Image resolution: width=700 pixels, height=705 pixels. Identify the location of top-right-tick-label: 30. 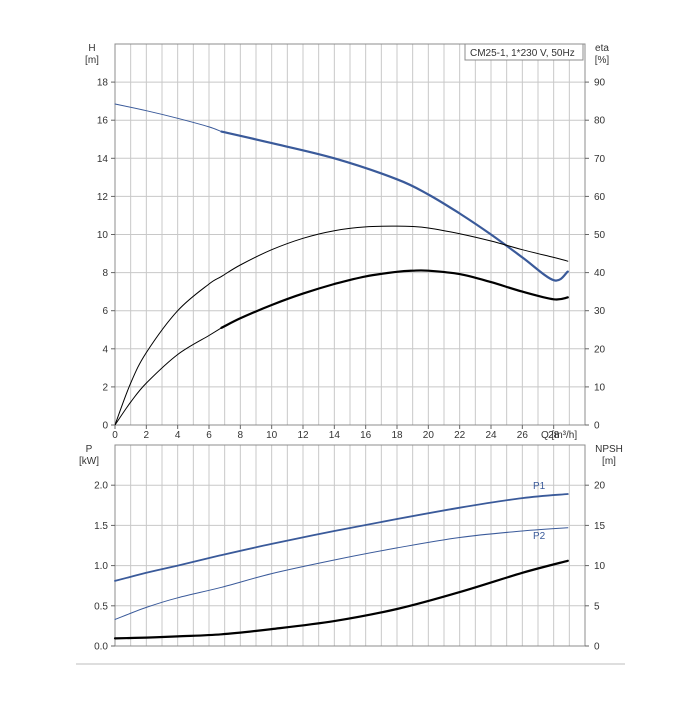
(600, 311).